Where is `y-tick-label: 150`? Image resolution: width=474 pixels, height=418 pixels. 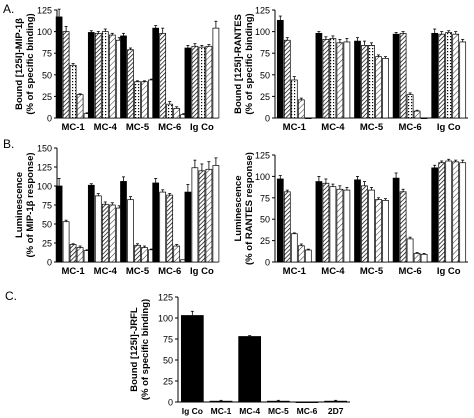
y-tick-label: 150 is located at coordinates (44, 149).